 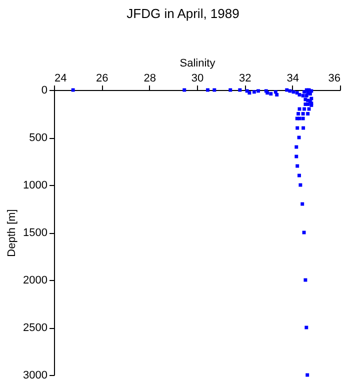 What do you see at coordinates (35, 376) in the screenshot?
I see `y-tick-label: 3000` at bounding box center [35, 376].